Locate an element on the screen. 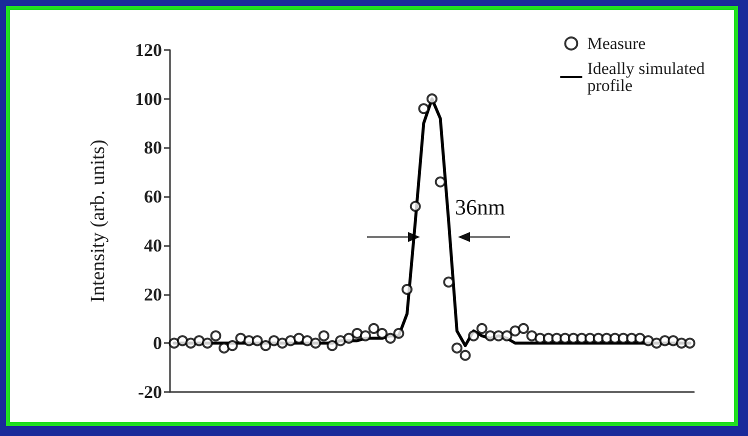 The image size is (748, 436). legend-label: Measure is located at coordinates (616, 43).